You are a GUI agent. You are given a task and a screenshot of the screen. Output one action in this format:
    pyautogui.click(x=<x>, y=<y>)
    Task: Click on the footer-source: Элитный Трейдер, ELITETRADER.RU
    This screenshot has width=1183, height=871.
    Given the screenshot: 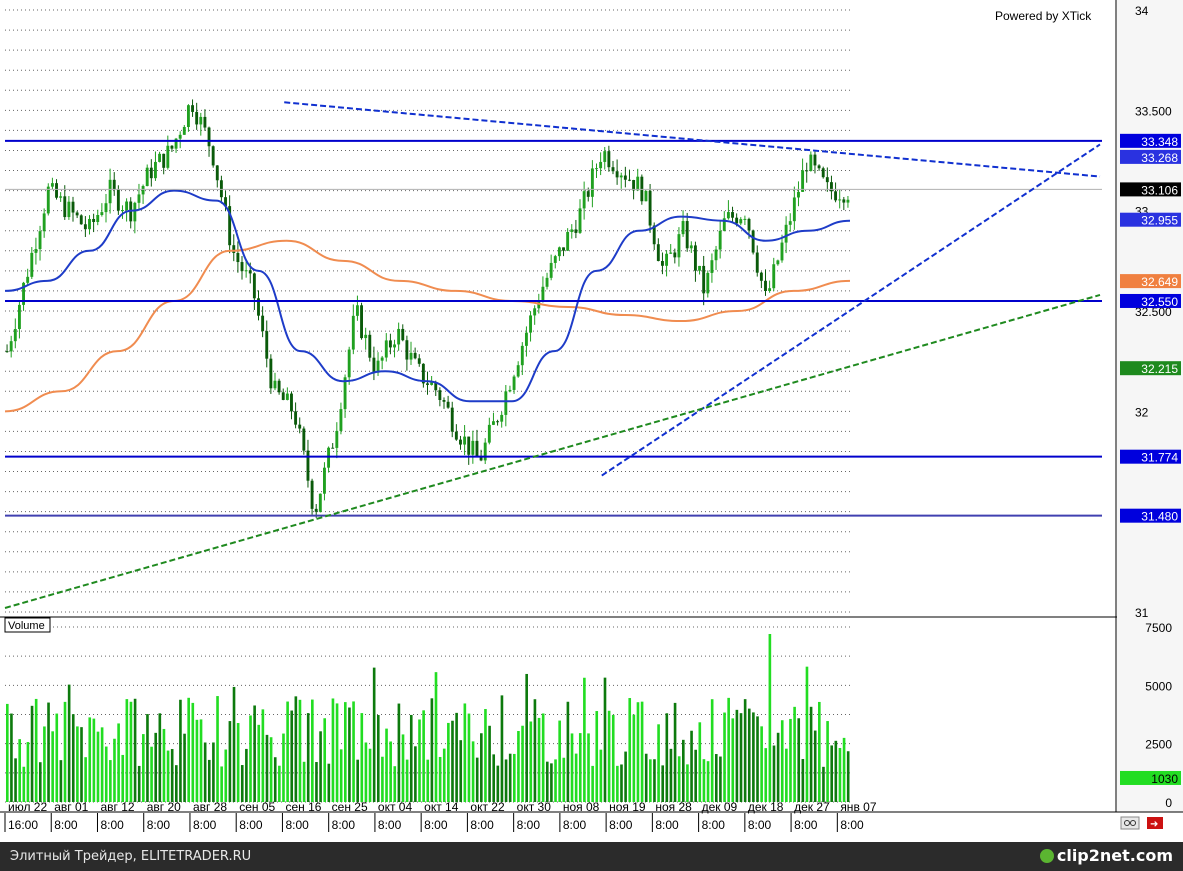 What is the action you would take?
    pyautogui.click(x=131, y=856)
    